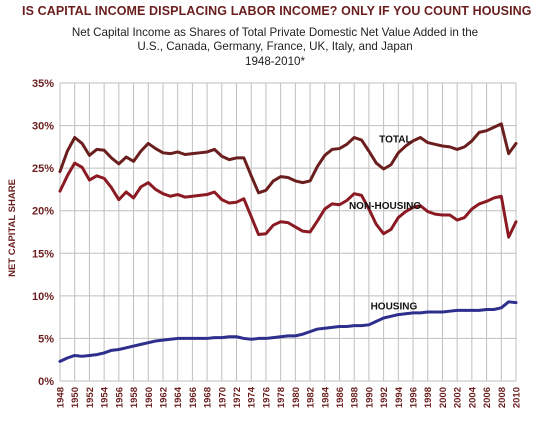 The image size is (550, 421). Describe the element at coordinates (163, 397) in the screenshot. I see `x-tick-label: 1962` at that location.